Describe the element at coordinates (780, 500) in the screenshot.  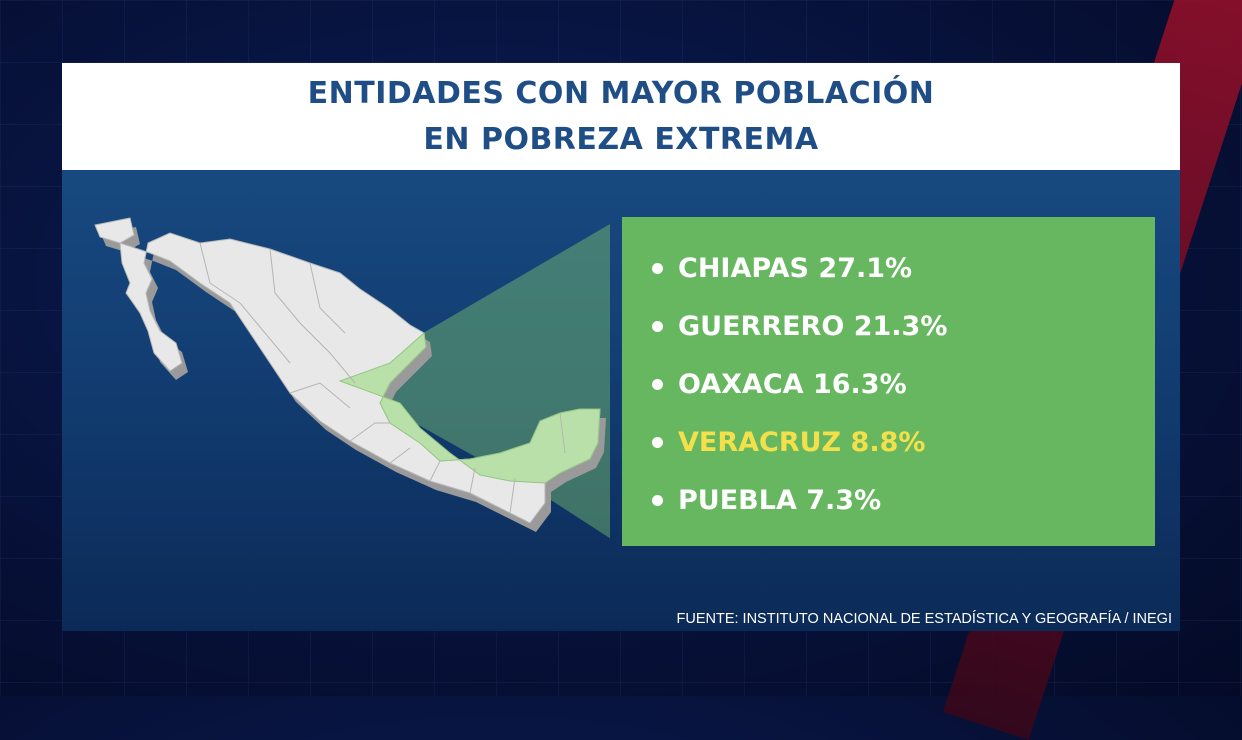
I see `entity-label: PUEBLA 7.3%` at that location.